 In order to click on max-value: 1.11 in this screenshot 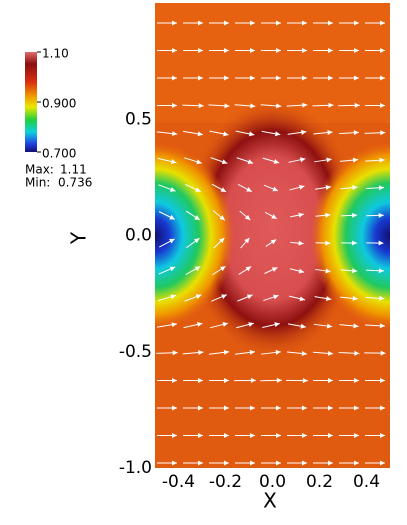, I will do `click(73, 170)`.